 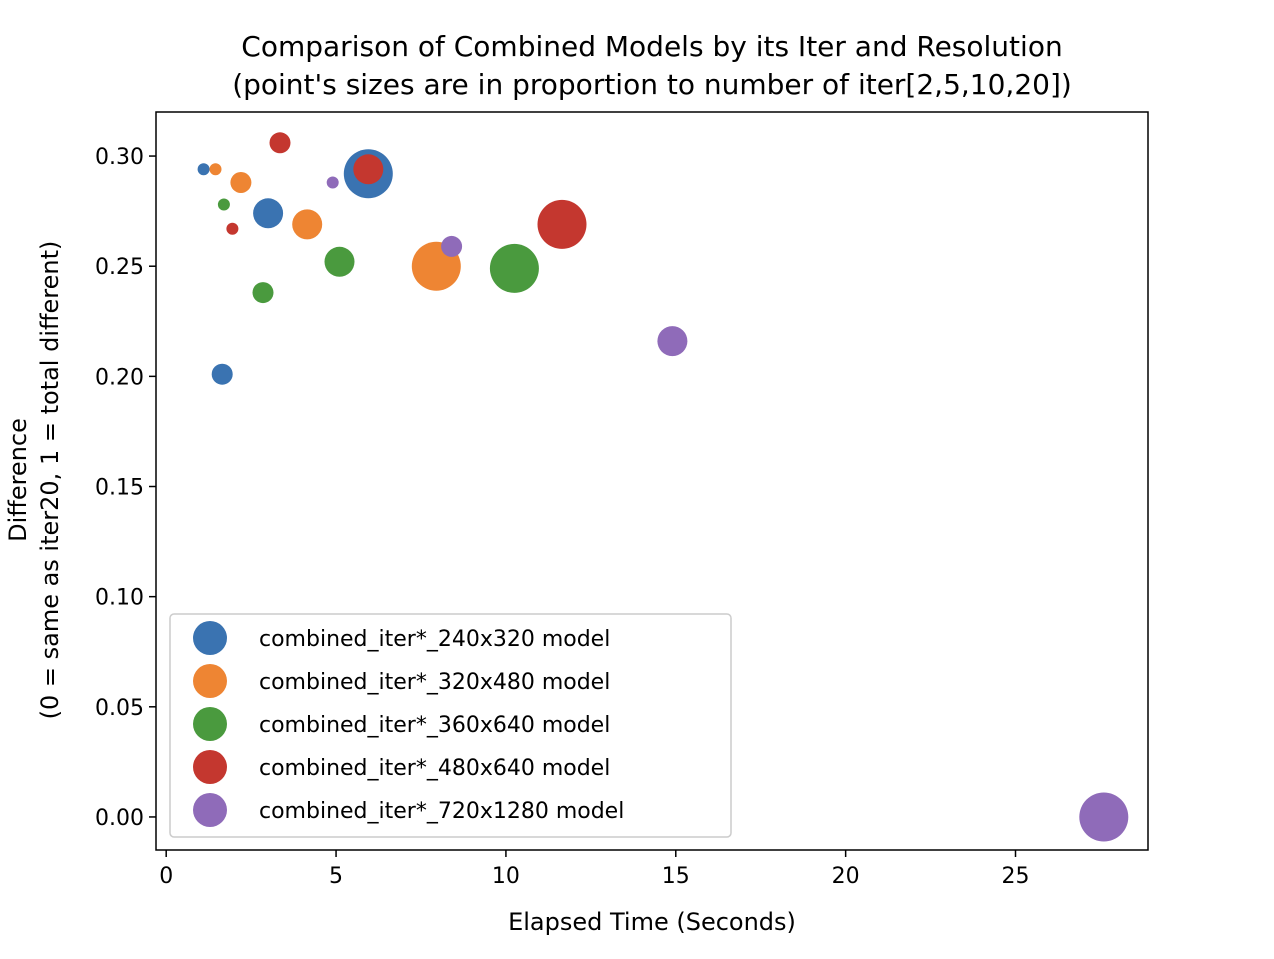 What do you see at coordinates (434, 682) in the screenshot?
I see `legend-label-1: combined_iter*_320x480 model` at bounding box center [434, 682].